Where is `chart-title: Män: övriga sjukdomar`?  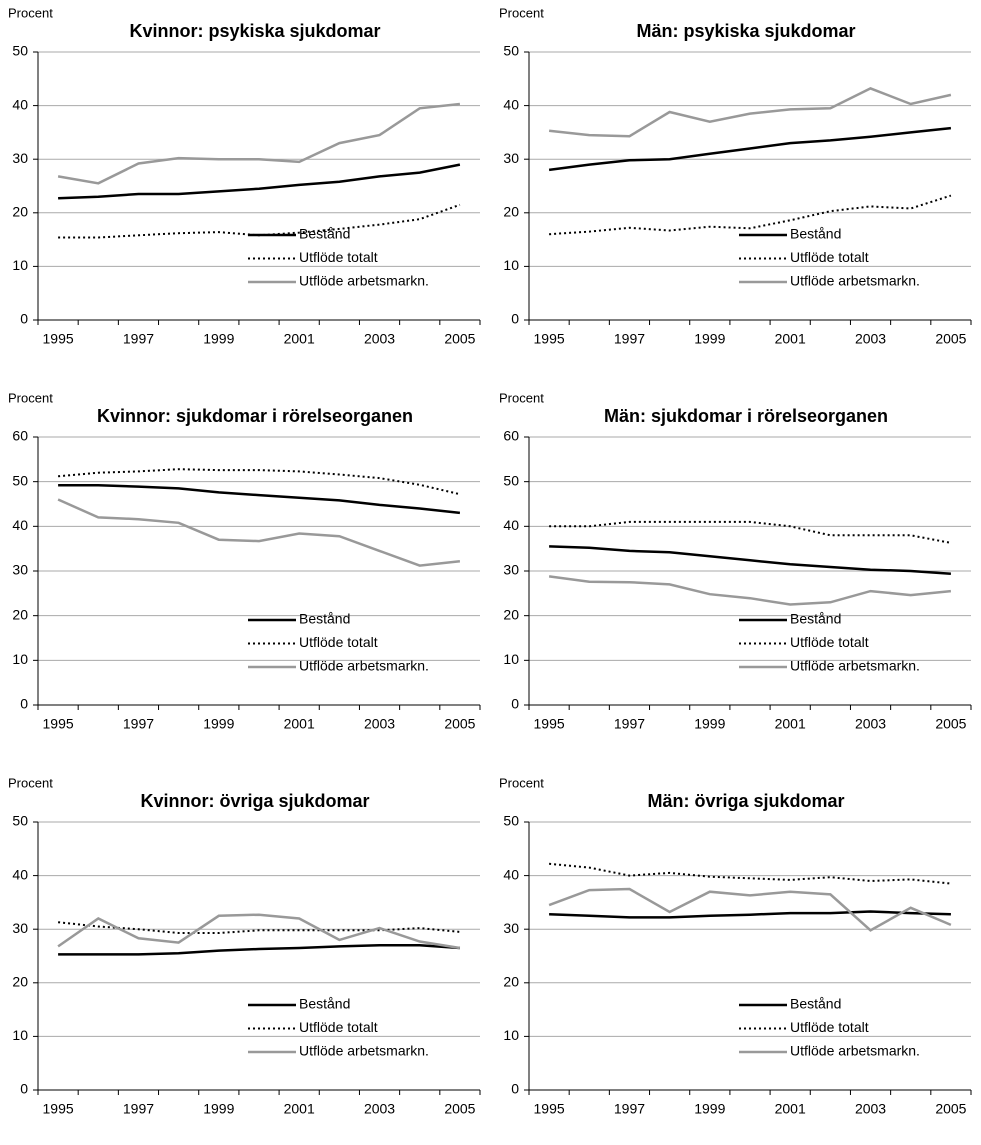 chart-title: Män: övriga sjukdomar is located at coordinates (745, 801).